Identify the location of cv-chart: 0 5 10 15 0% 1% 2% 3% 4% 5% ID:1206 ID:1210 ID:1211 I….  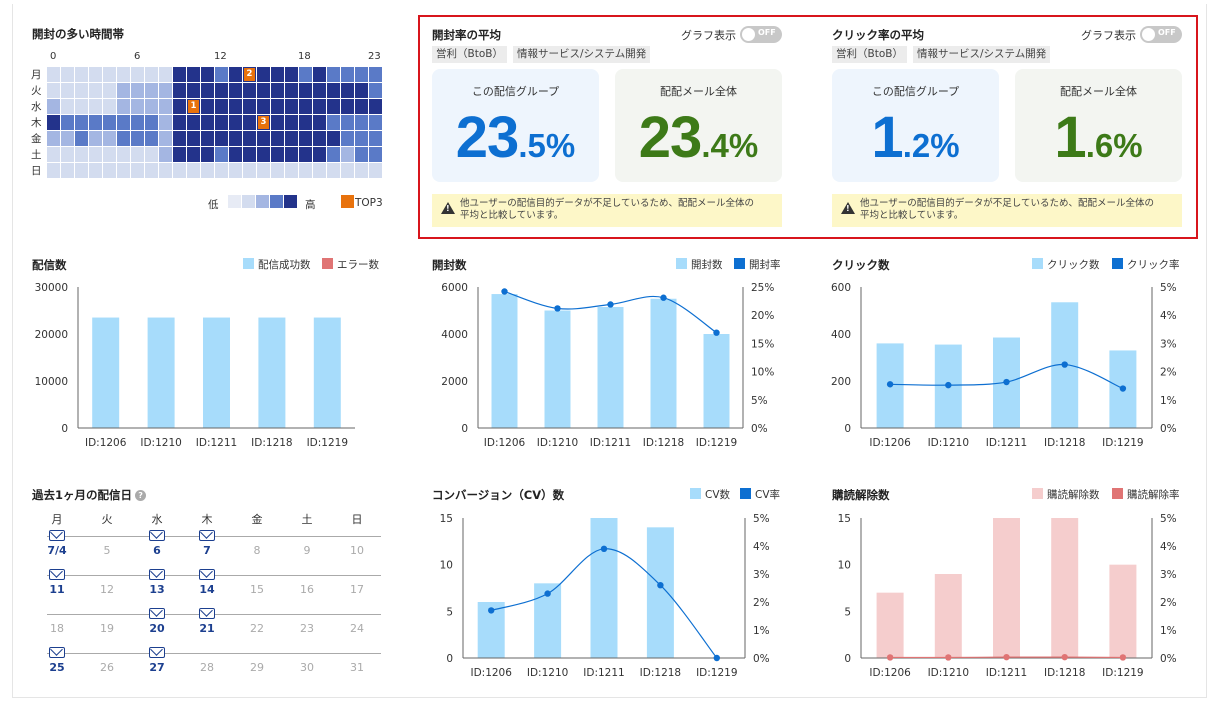
(605, 596).